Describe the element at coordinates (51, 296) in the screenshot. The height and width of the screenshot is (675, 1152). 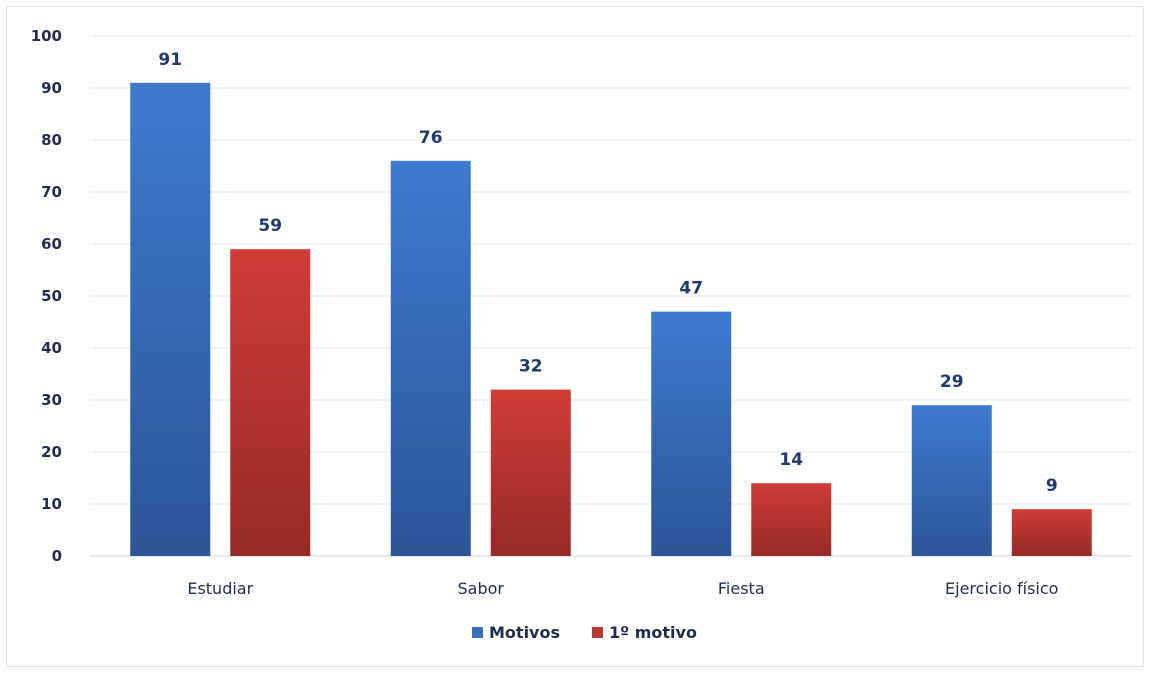
I see `y-tick-label: 50` at that location.